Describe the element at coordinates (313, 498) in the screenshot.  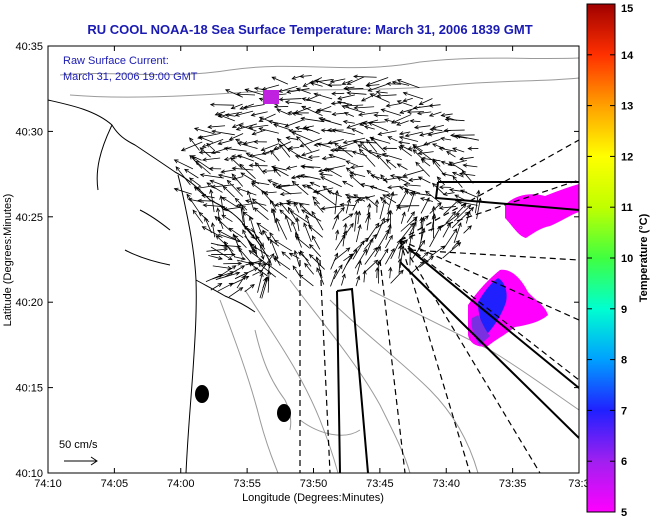
I see `x-axis-label: Longitude (Degrees:Minutes)` at that location.